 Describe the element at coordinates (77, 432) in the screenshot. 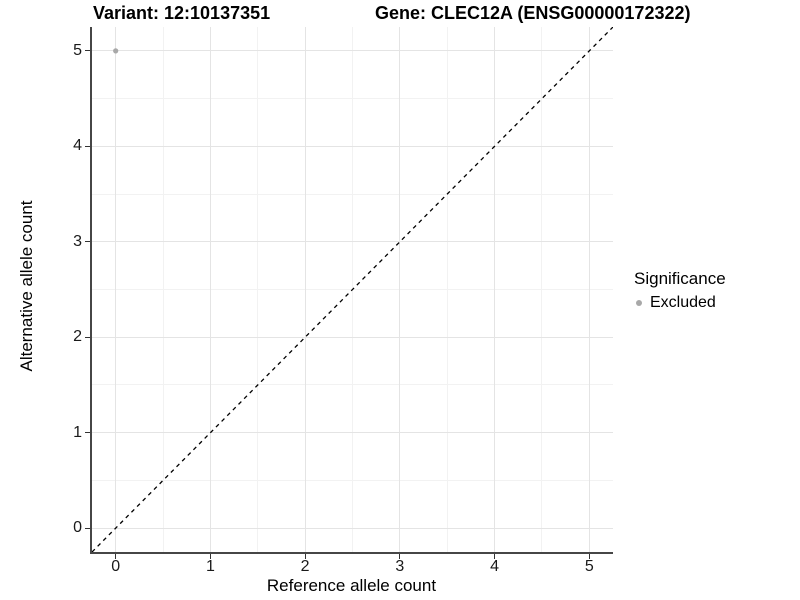

I see `y-tick-label: 1` at that location.